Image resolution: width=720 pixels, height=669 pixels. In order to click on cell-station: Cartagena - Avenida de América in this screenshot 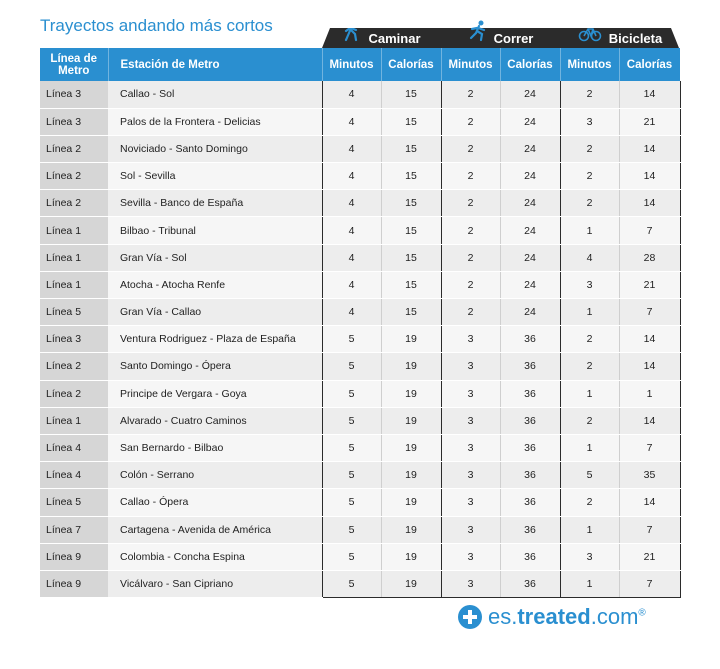, I will do `click(215, 530)`.